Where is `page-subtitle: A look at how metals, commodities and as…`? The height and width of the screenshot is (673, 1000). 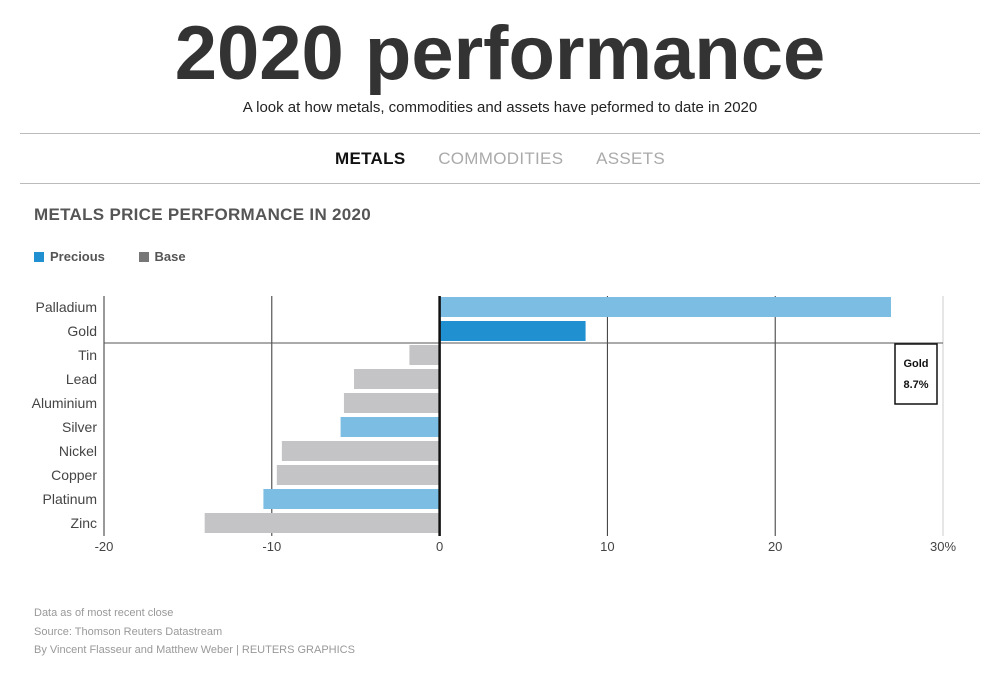
page-subtitle: A look at how metals, commodities and as… is located at coordinates (500, 107).